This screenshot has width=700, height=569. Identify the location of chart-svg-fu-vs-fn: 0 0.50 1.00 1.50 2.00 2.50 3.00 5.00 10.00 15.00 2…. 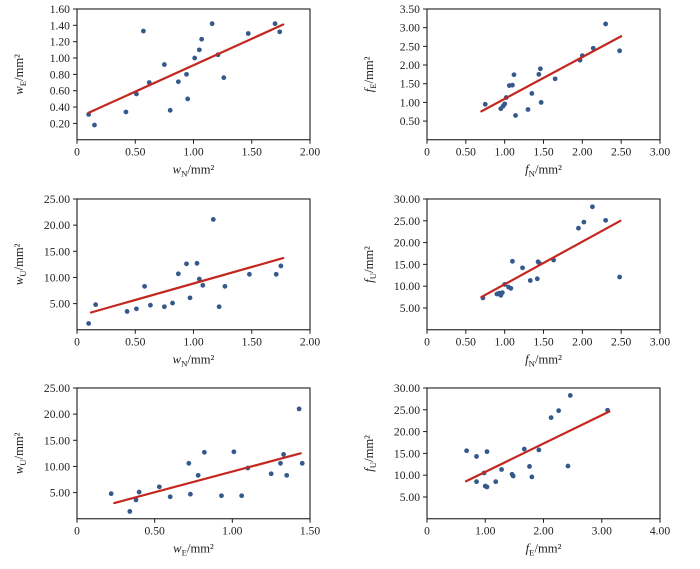
(516, 281).